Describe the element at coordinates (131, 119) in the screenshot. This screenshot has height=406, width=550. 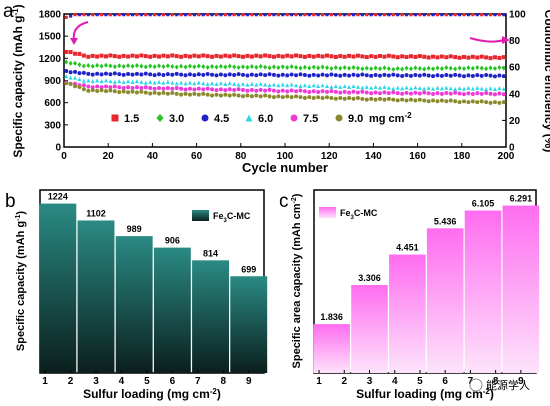
I see `legend-series-label: 1.5` at that location.